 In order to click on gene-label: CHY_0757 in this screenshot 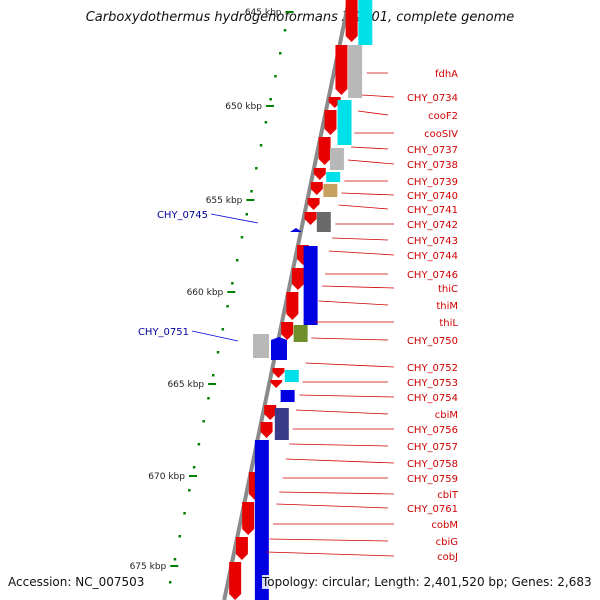, I will do `click(432, 447)`.